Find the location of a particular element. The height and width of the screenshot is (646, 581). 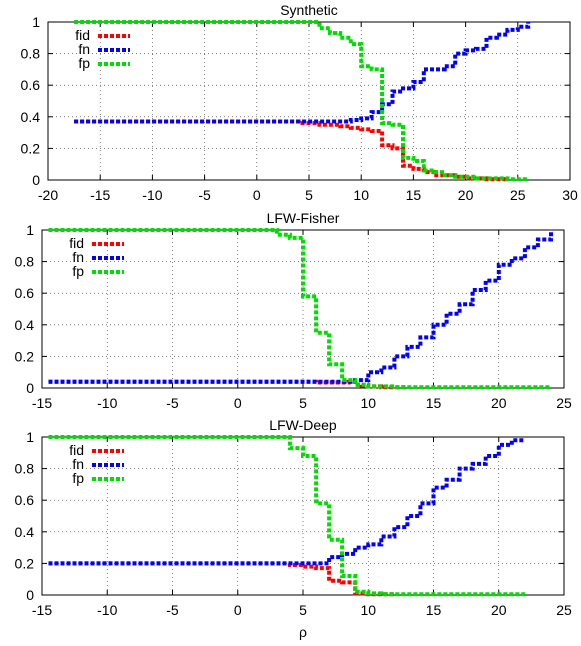

chart-title: LFW-Deep is located at coordinates (303, 425).